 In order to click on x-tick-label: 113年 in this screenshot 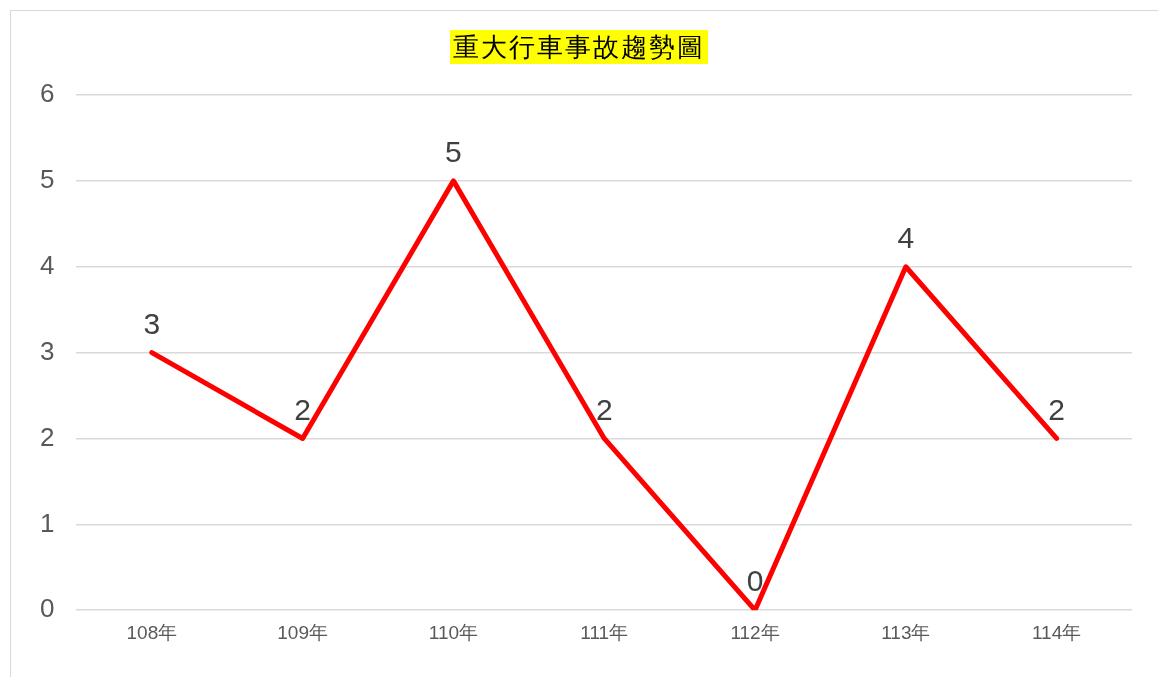, I will do `click(906, 632)`.